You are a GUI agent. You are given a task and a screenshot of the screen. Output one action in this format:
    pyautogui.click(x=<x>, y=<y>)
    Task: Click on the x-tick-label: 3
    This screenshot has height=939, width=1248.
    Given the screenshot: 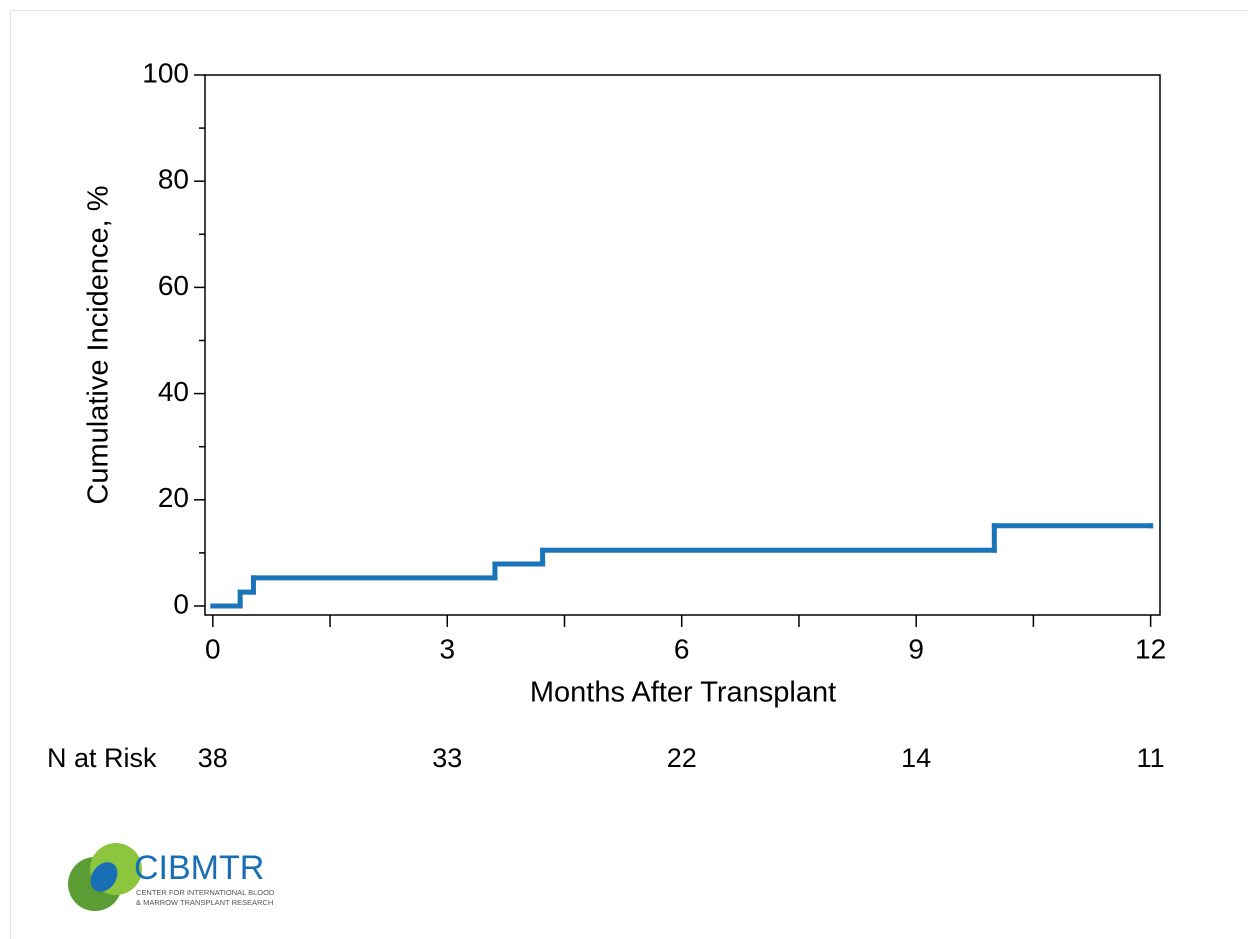 What is the action you would take?
    pyautogui.click(x=447, y=648)
    